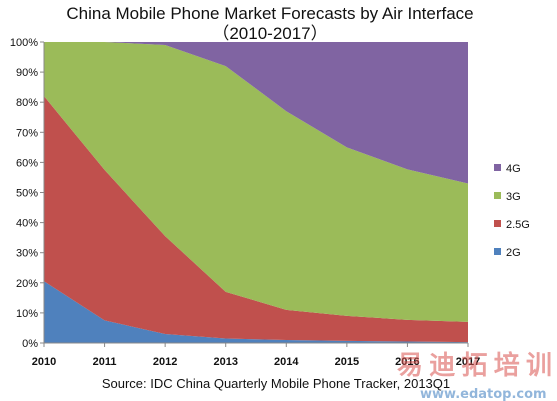 The width and height of the screenshot is (557, 401). Describe the element at coordinates (24, 43) in the screenshot. I see `y-tick-label: 100%` at that location.